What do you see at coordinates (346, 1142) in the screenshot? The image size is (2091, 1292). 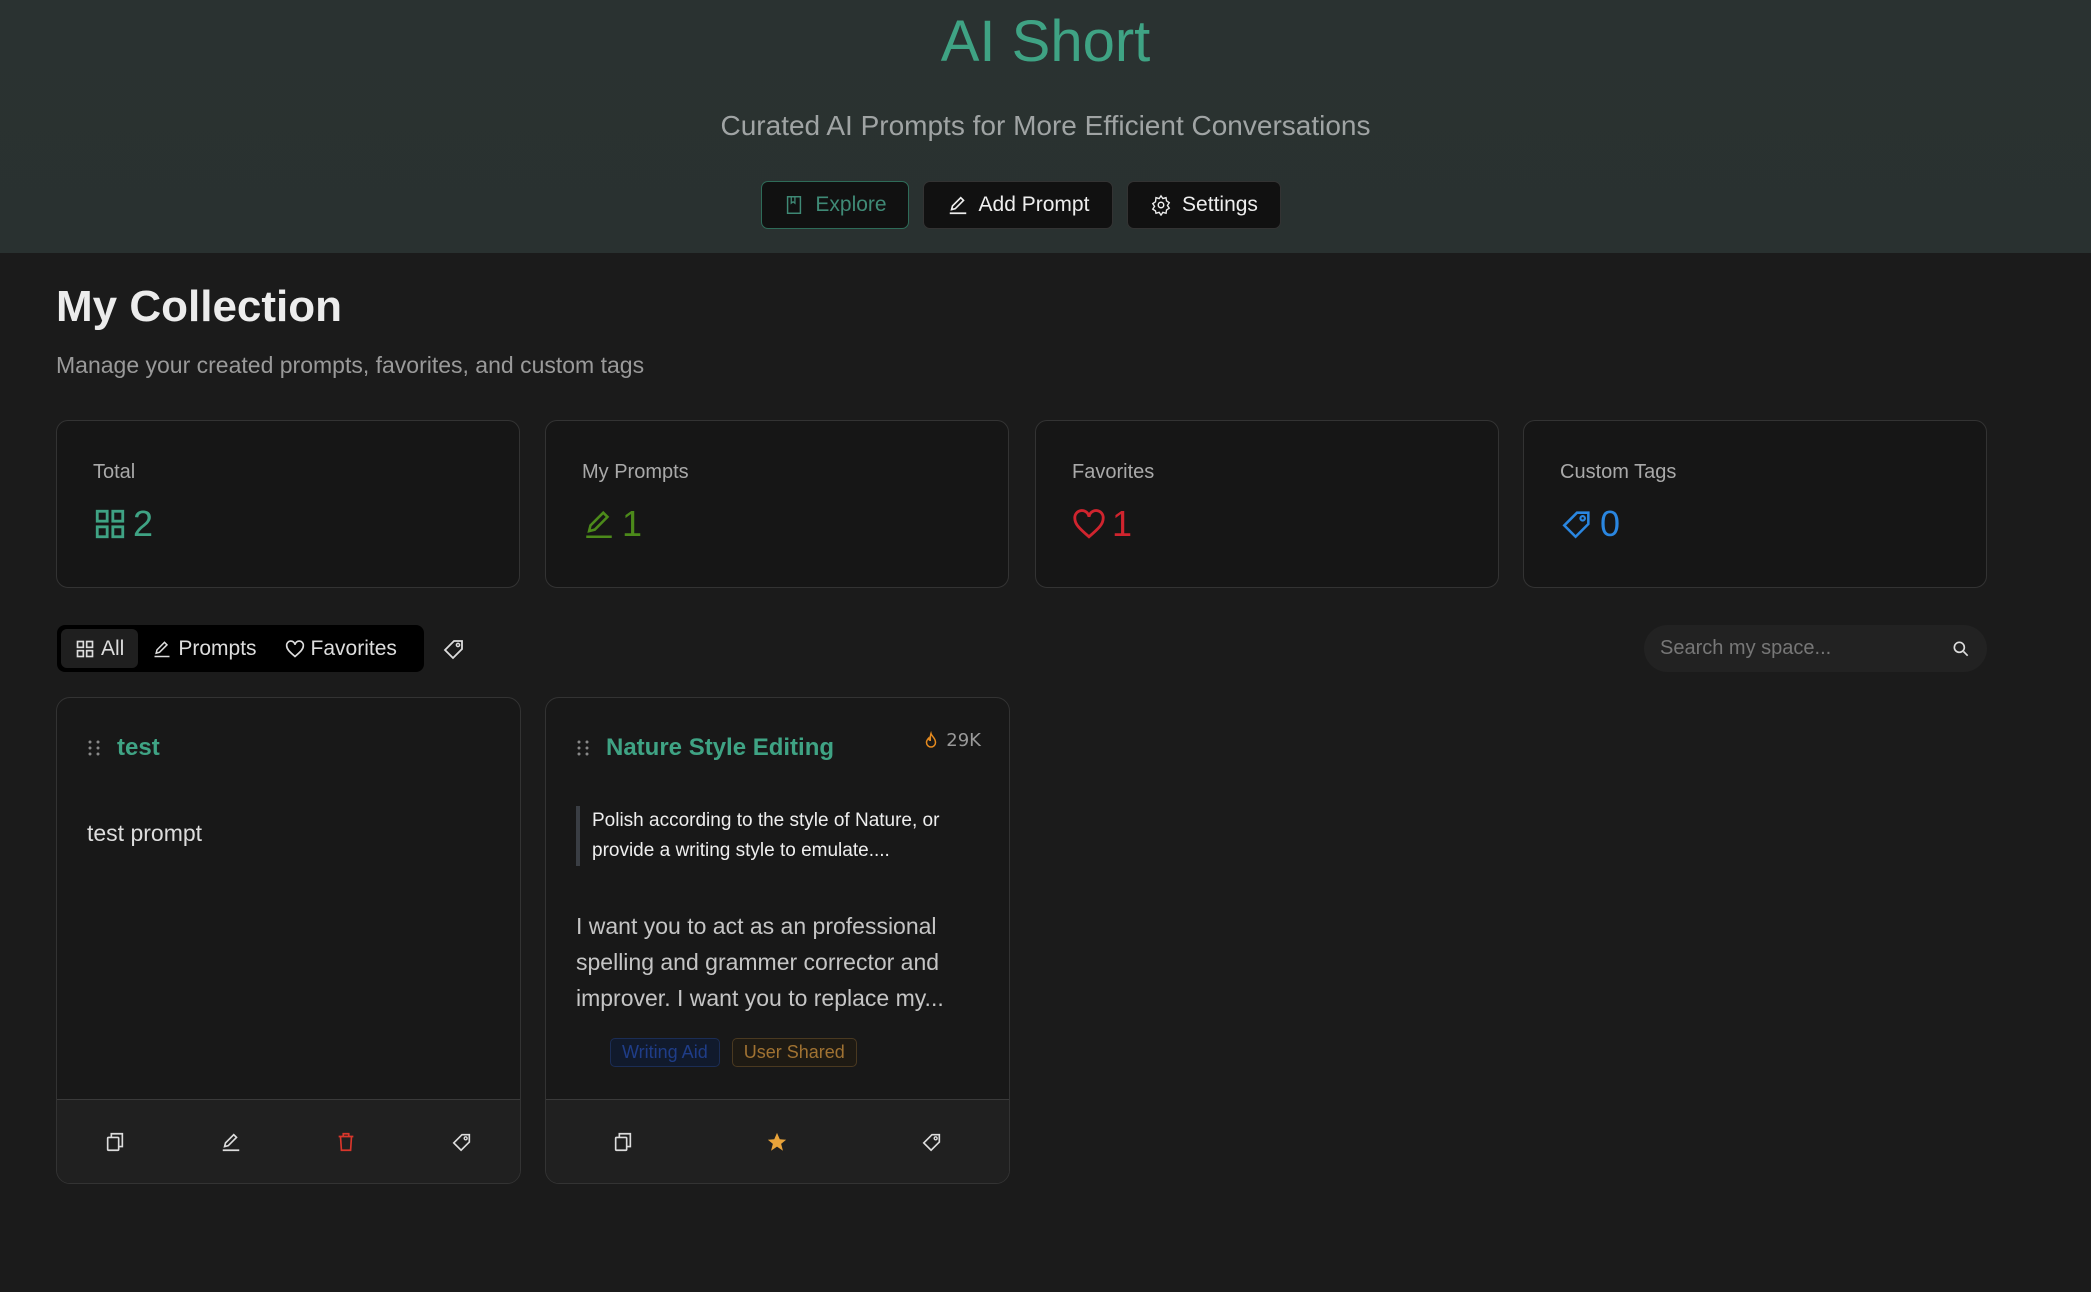 I see `trash-icon` at bounding box center [346, 1142].